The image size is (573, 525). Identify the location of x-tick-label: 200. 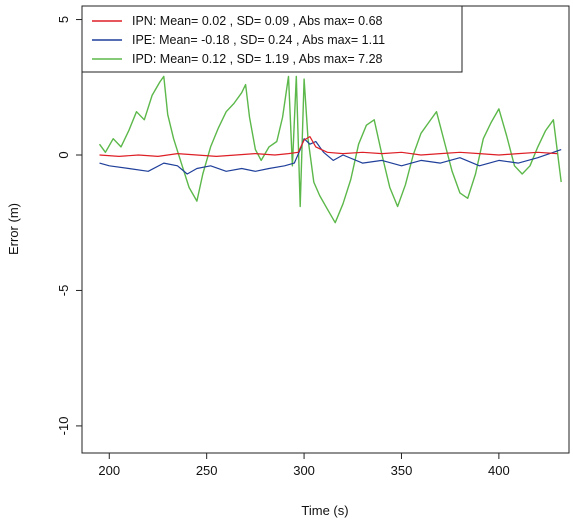
(109, 470).